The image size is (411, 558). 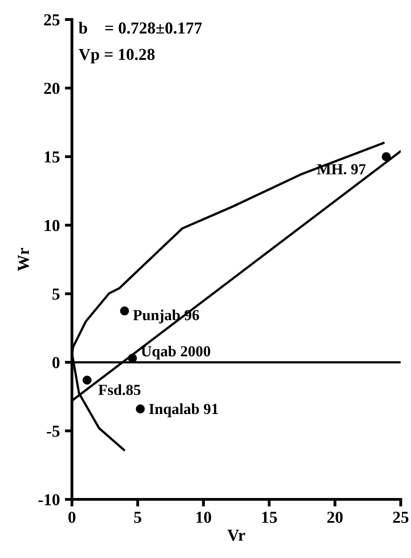 I want to click on y-tick-label: -10, so click(x=49, y=500).